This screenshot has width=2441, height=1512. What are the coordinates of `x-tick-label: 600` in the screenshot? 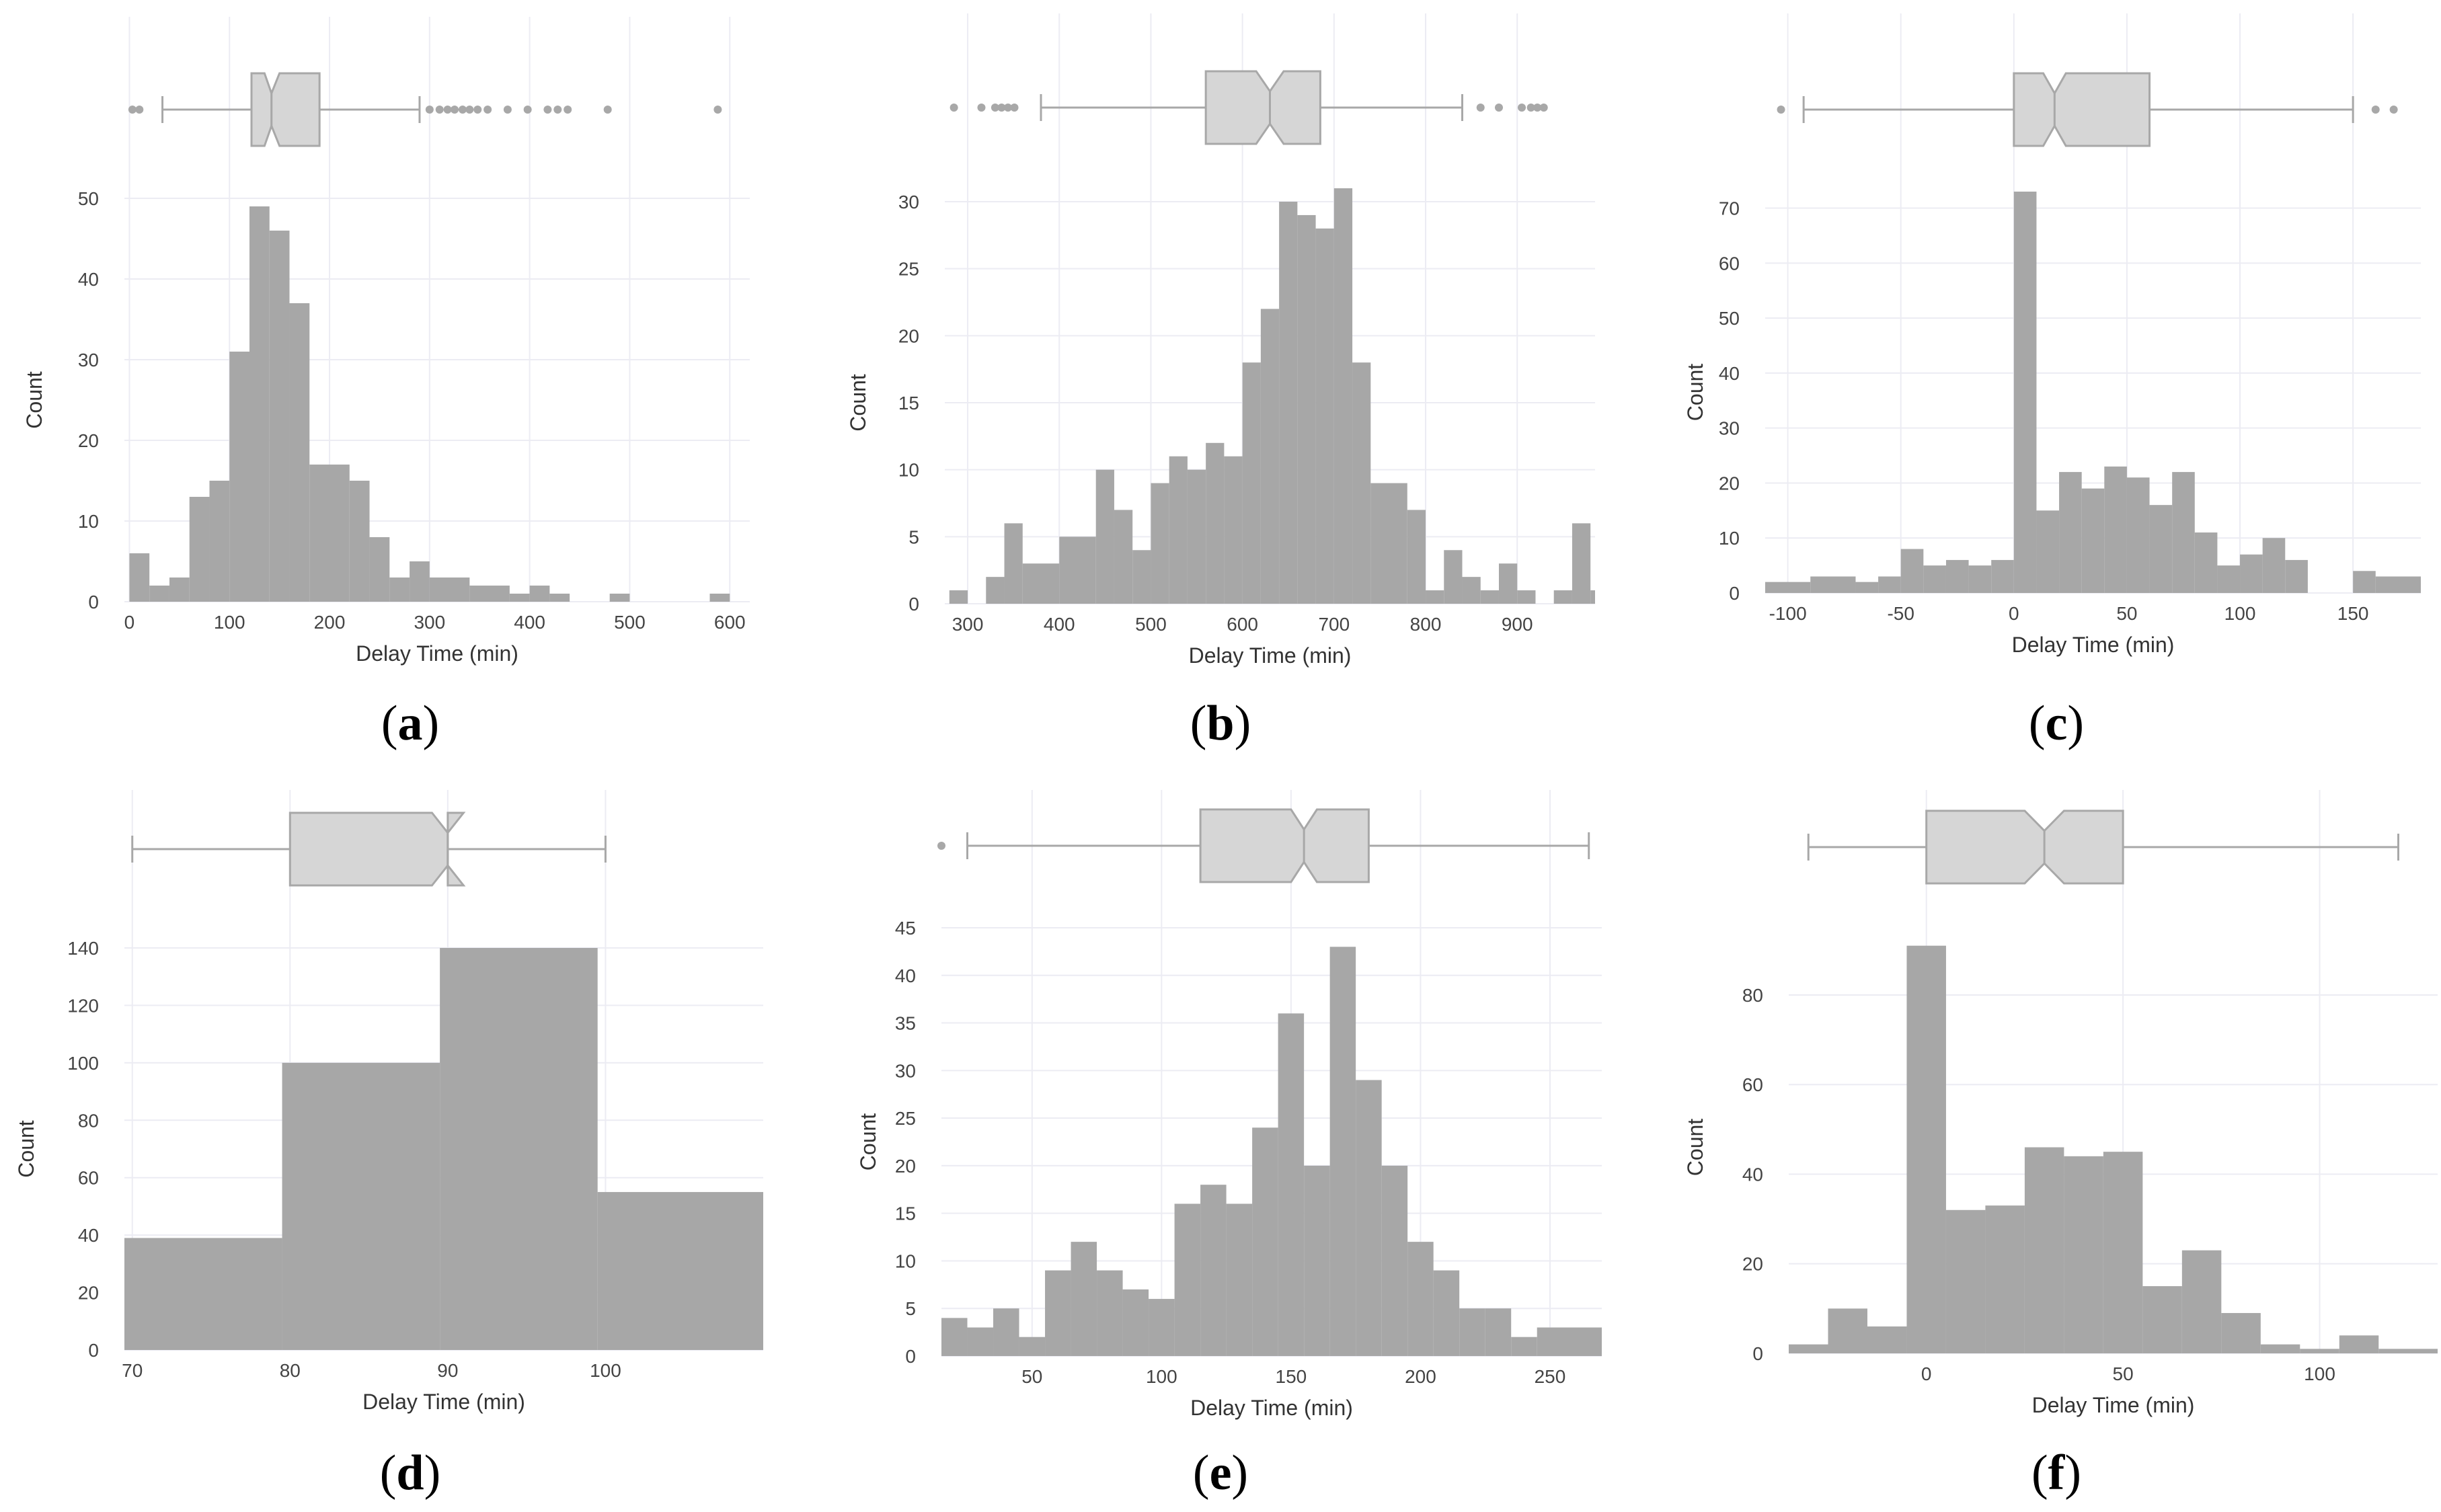 It's located at (1242, 624).